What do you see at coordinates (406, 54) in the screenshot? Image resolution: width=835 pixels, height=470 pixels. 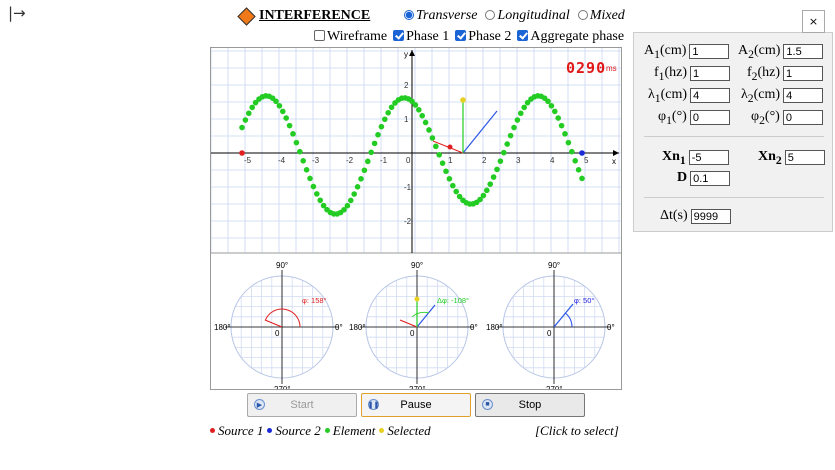 I see `y-axis-label: y` at bounding box center [406, 54].